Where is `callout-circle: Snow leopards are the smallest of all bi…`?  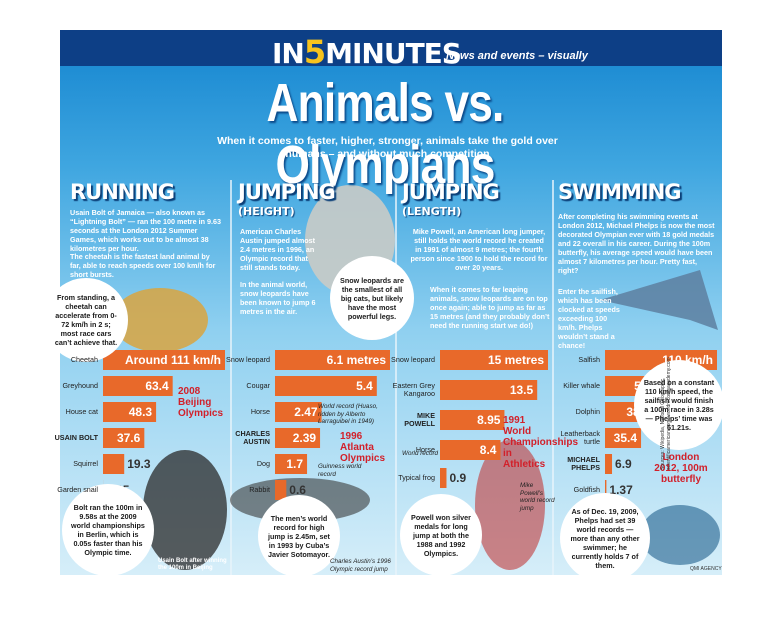 callout-circle: Snow leopards are the smallest of all bi… is located at coordinates (372, 298).